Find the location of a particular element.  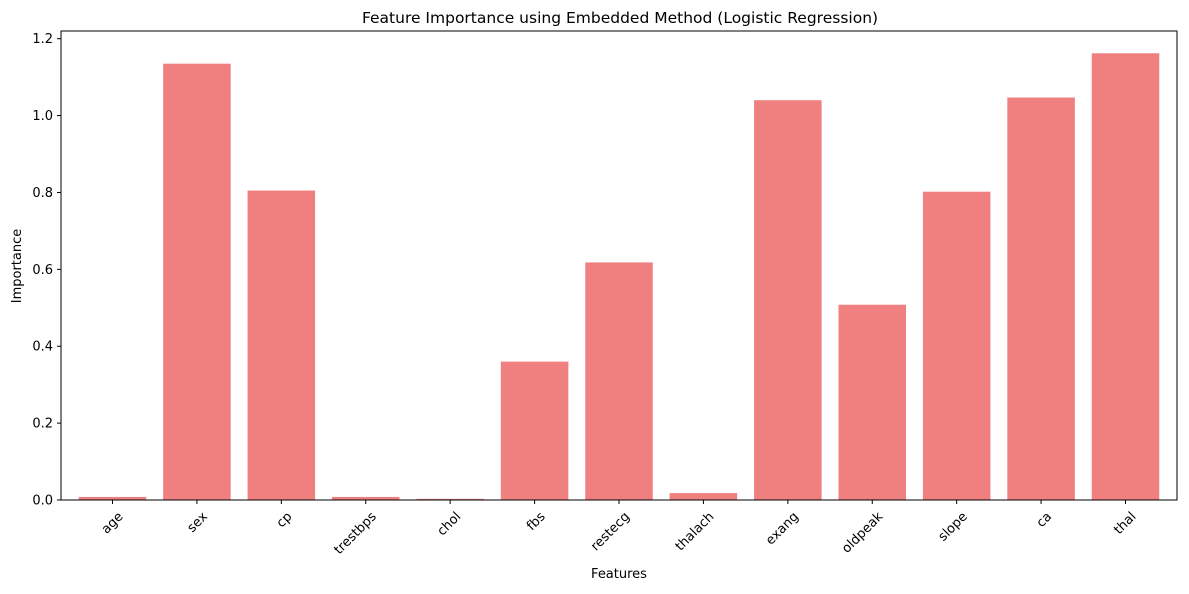

x-tick-label-trestbps: trestbps is located at coordinates (355, 533).